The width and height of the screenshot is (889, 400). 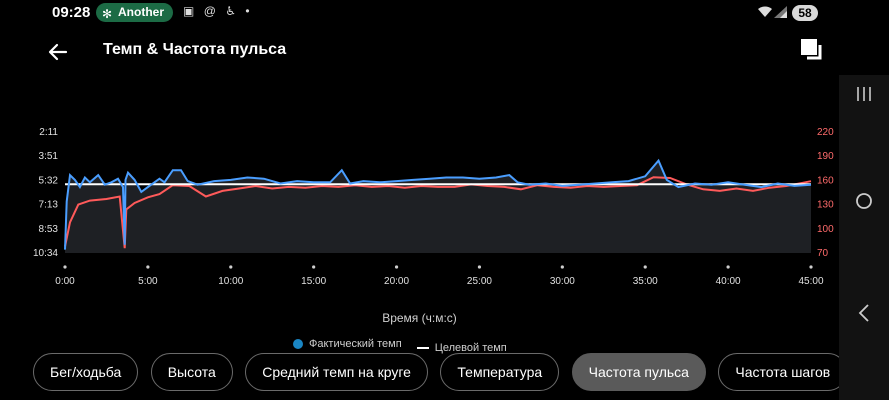 What do you see at coordinates (211, 11) in the screenshot?
I see `at-icon: @` at bounding box center [211, 11].